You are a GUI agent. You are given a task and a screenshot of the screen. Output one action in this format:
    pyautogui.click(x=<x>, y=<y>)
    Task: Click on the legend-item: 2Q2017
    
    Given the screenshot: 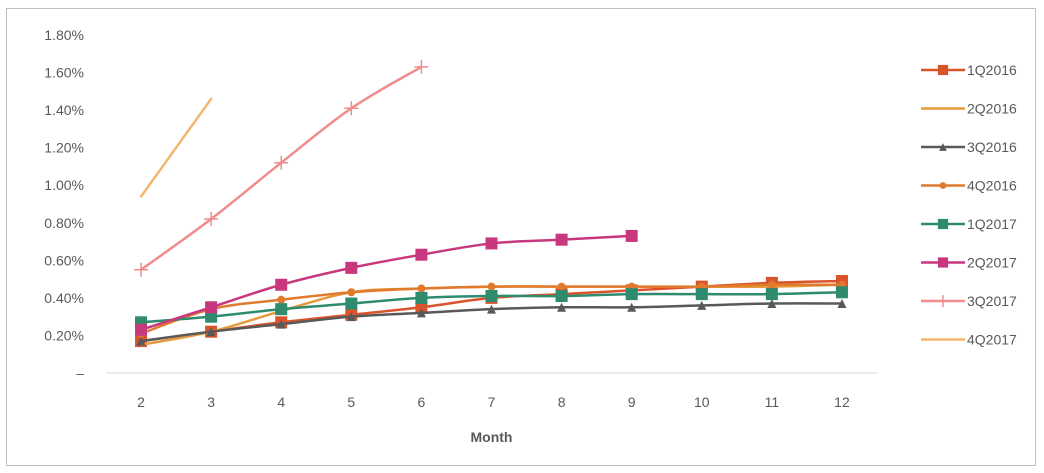 What is the action you would take?
    pyautogui.click(x=969, y=263)
    